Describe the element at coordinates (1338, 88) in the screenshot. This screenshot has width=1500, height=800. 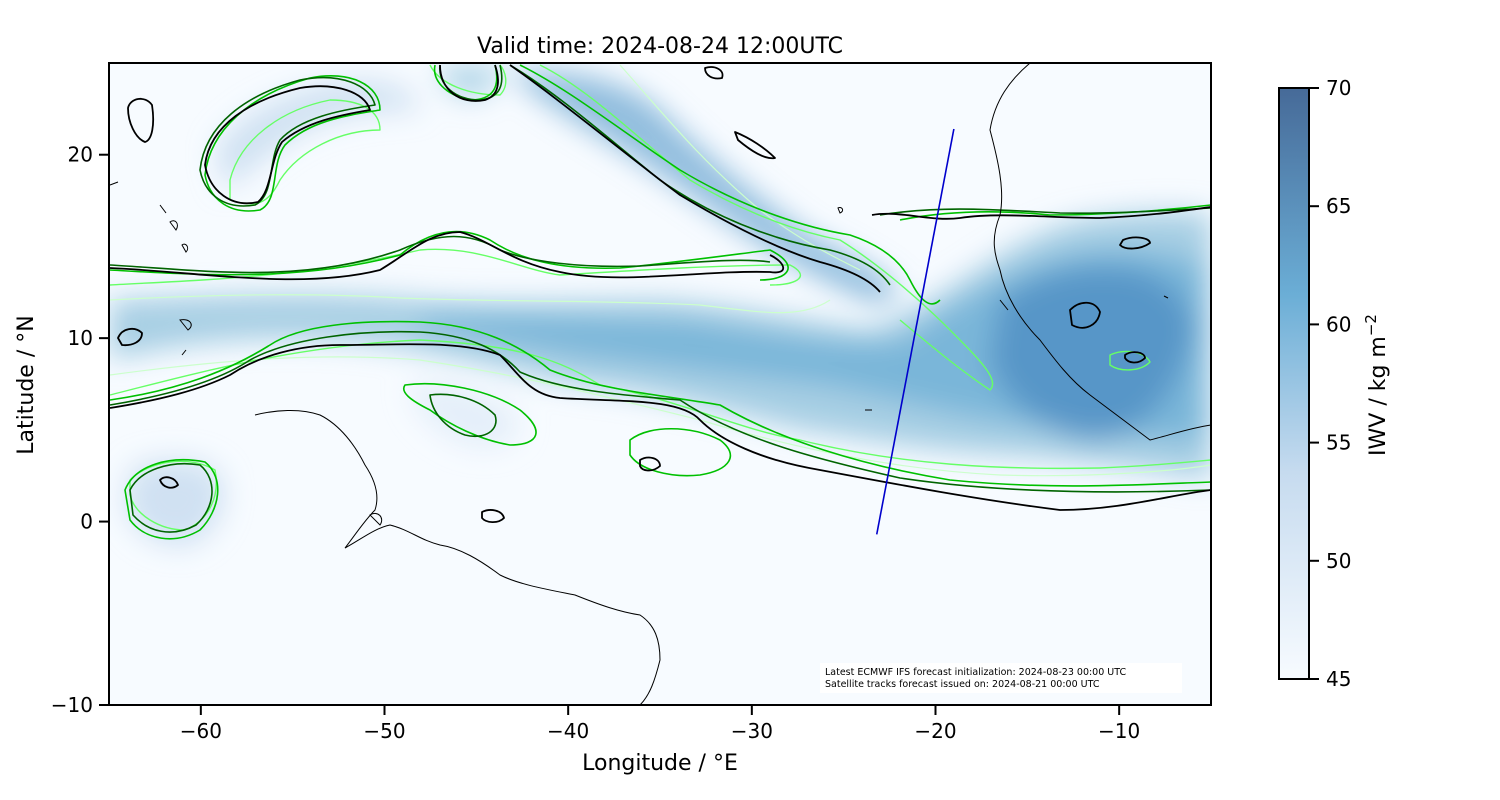
I see `colorbar-tick-label: 70` at that location.